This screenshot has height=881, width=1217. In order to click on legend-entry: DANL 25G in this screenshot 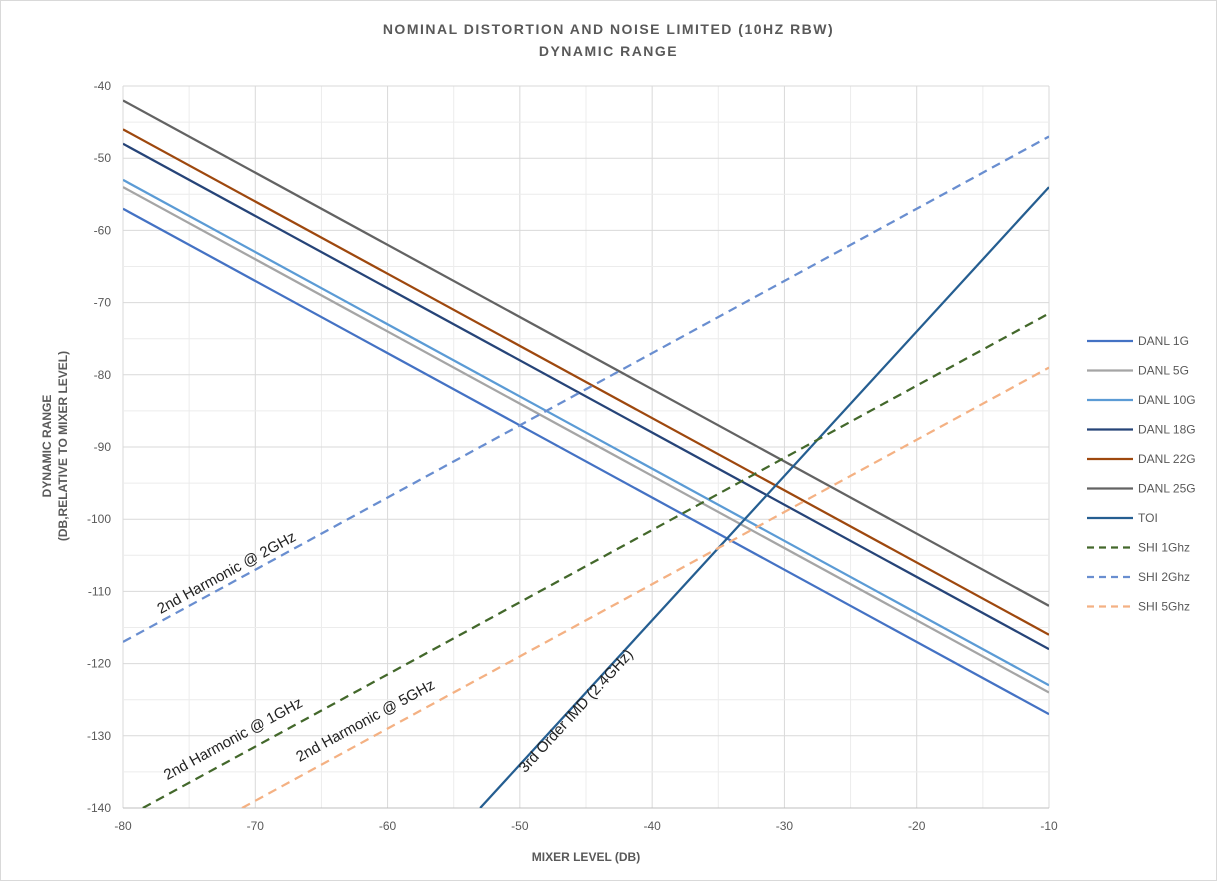, I will do `click(1167, 489)`.